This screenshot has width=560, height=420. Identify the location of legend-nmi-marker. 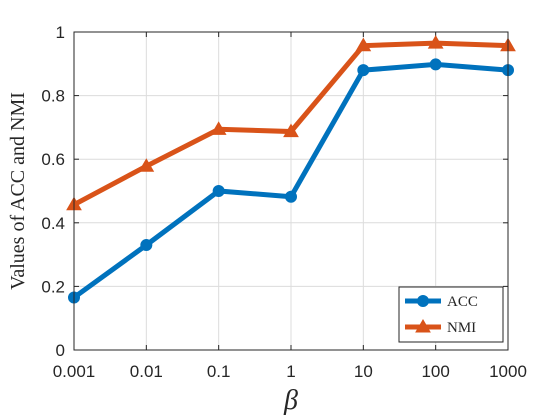
(423, 326).